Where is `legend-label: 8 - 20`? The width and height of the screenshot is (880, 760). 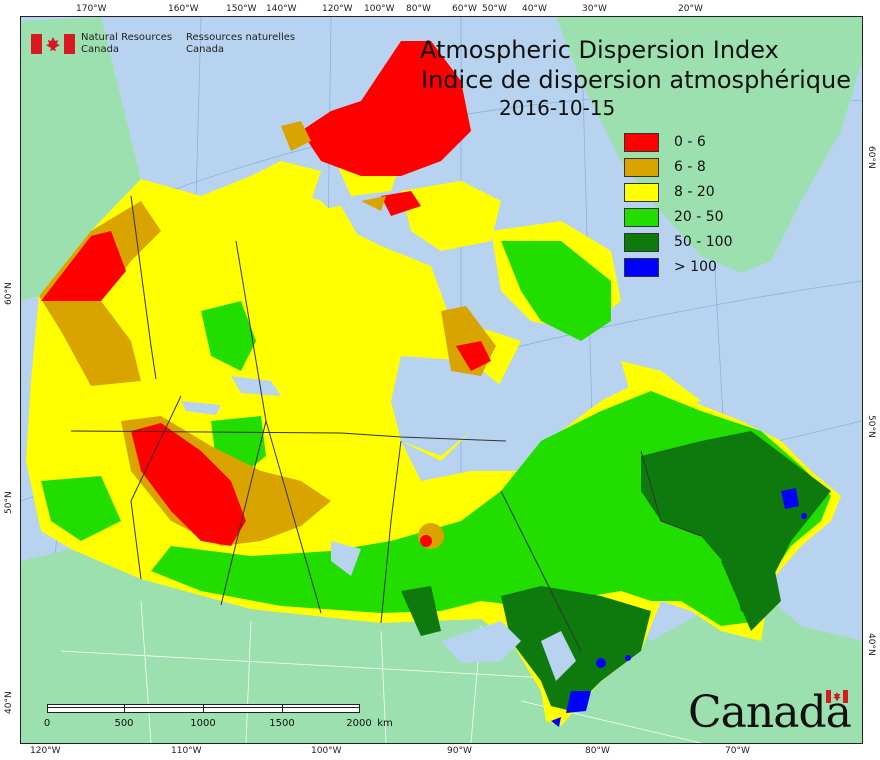
legend-label: 8 - 20 is located at coordinates (694, 192).